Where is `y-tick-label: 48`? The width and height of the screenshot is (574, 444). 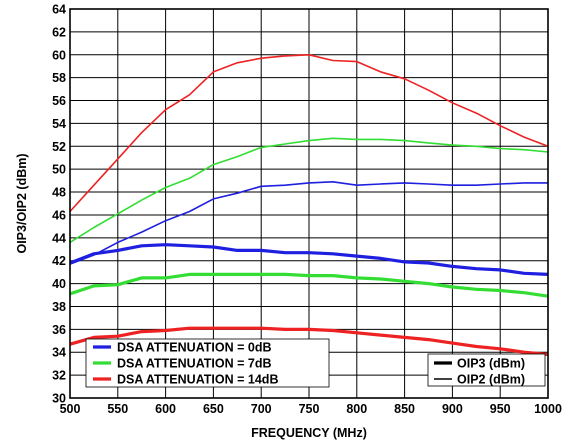 y-tick-label: 48 is located at coordinates (59, 193).